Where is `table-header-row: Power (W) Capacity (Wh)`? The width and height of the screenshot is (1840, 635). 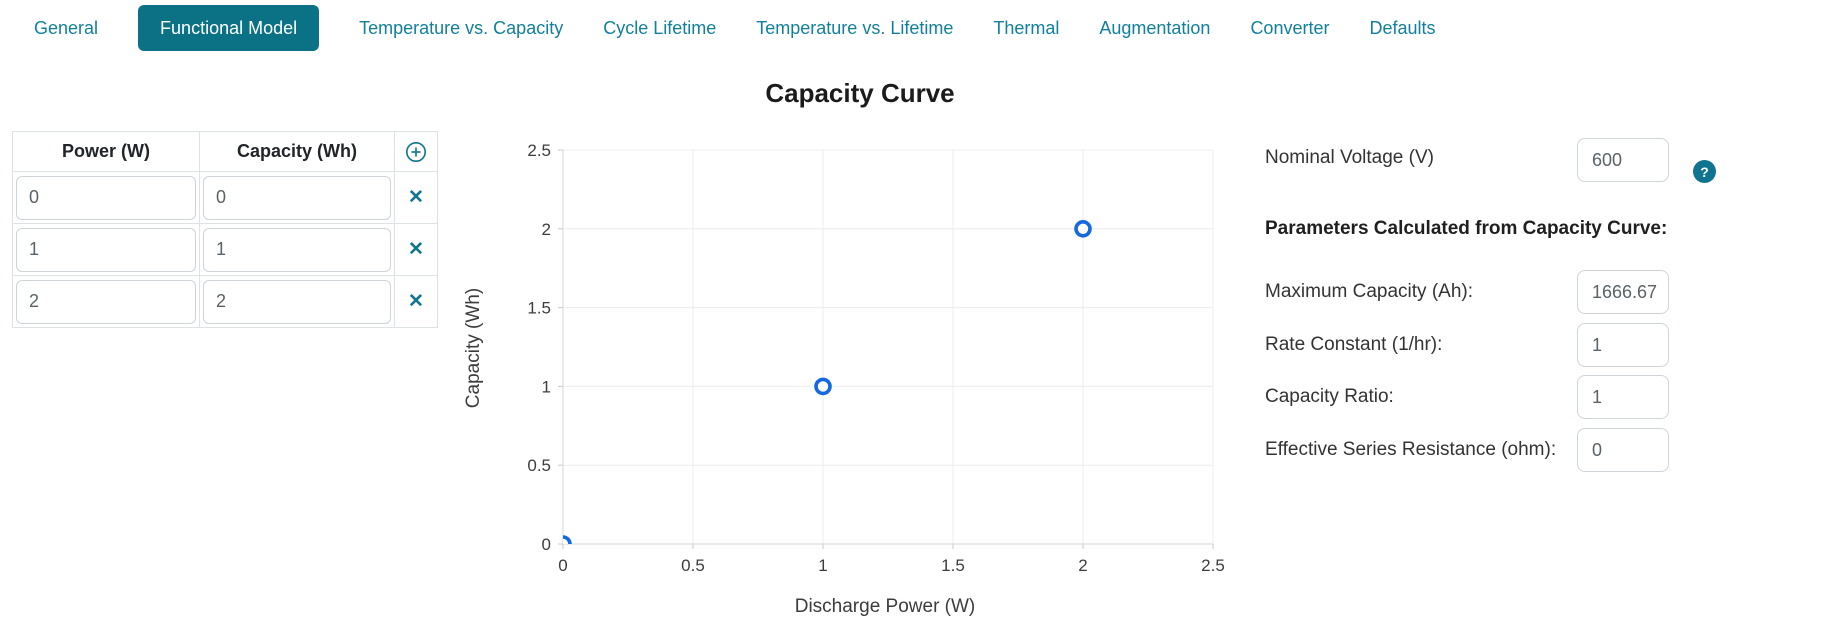
table-header-row: Power (W) Capacity (Wh) is located at coordinates (225, 151).